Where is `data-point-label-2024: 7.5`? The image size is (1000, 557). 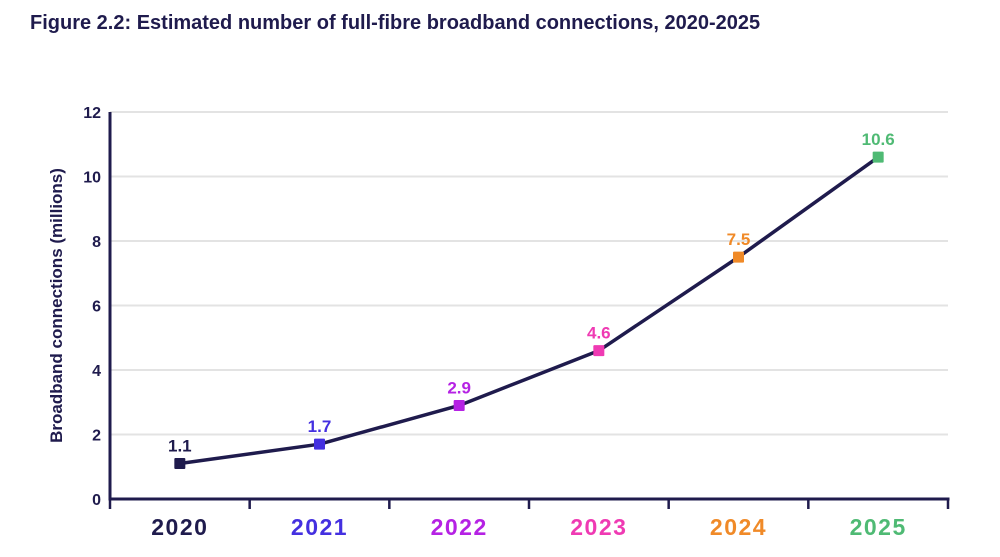
data-point-label-2024: 7.5 is located at coordinates (739, 239).